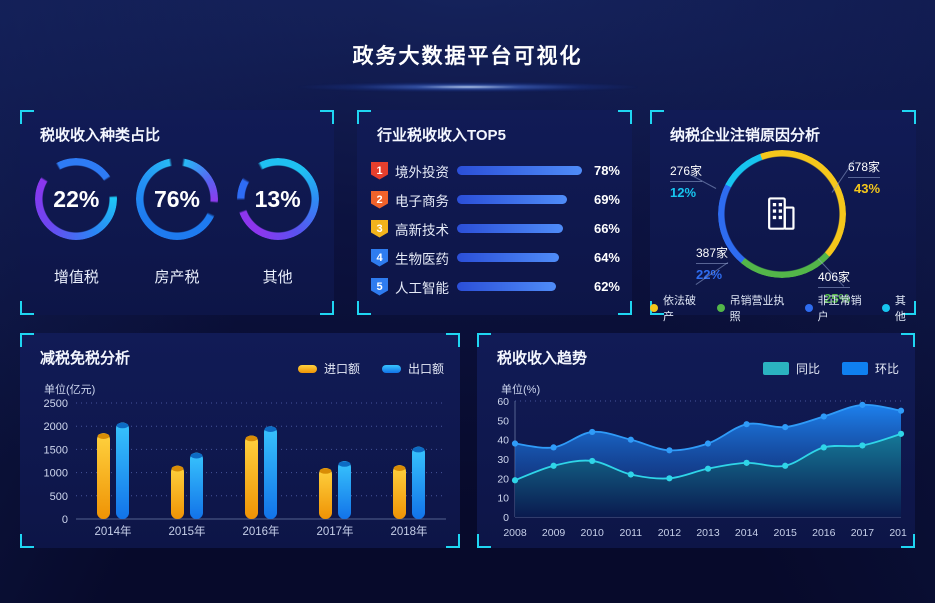  Describe the element at coordinates (606, 228) in the screenshot. I see `percent-value: 66%` at that location.